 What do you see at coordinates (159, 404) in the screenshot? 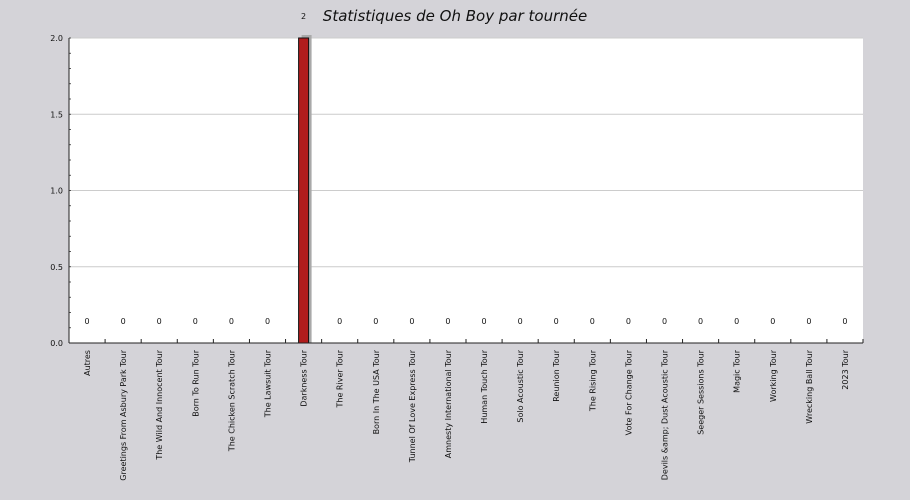
I see `category-label: The Wild And Innocent Tour` at bounding box center [159, 404].